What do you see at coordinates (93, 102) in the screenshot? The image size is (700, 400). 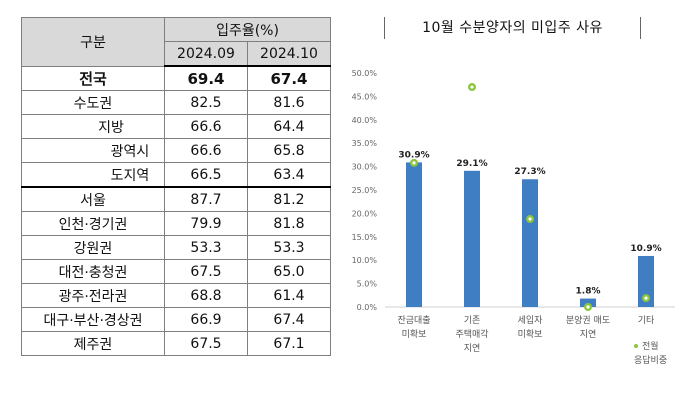 I see `row-label: 수도권` at bounding box center [93, 102].